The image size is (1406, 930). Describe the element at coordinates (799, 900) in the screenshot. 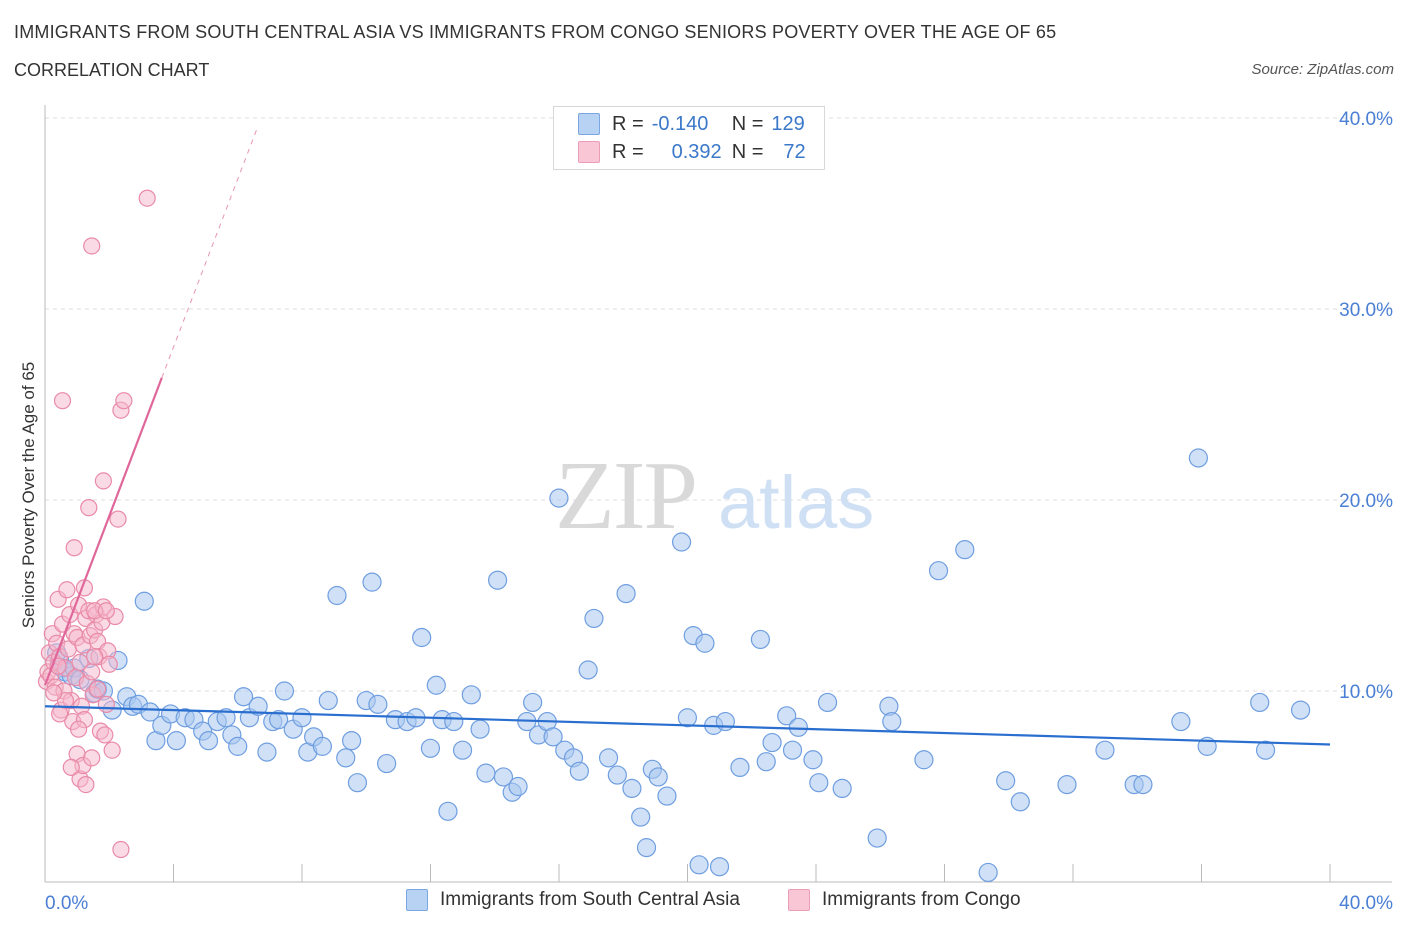

I see `series-swatch-pink` at that location.